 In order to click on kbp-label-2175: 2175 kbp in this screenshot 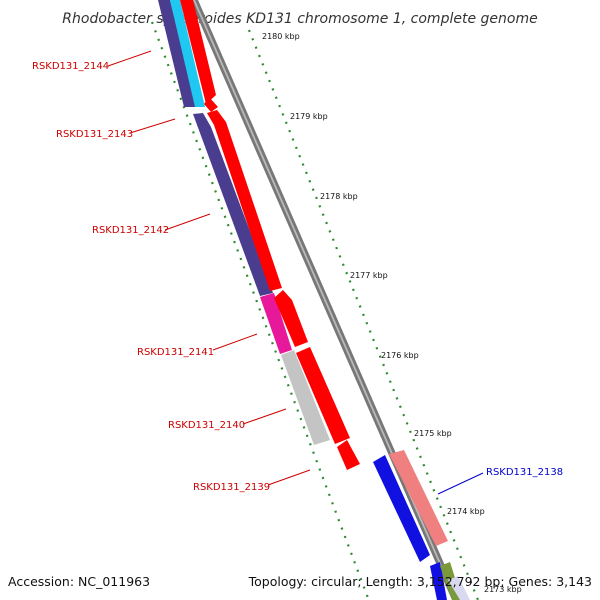, I will do `click(433, 433)`.